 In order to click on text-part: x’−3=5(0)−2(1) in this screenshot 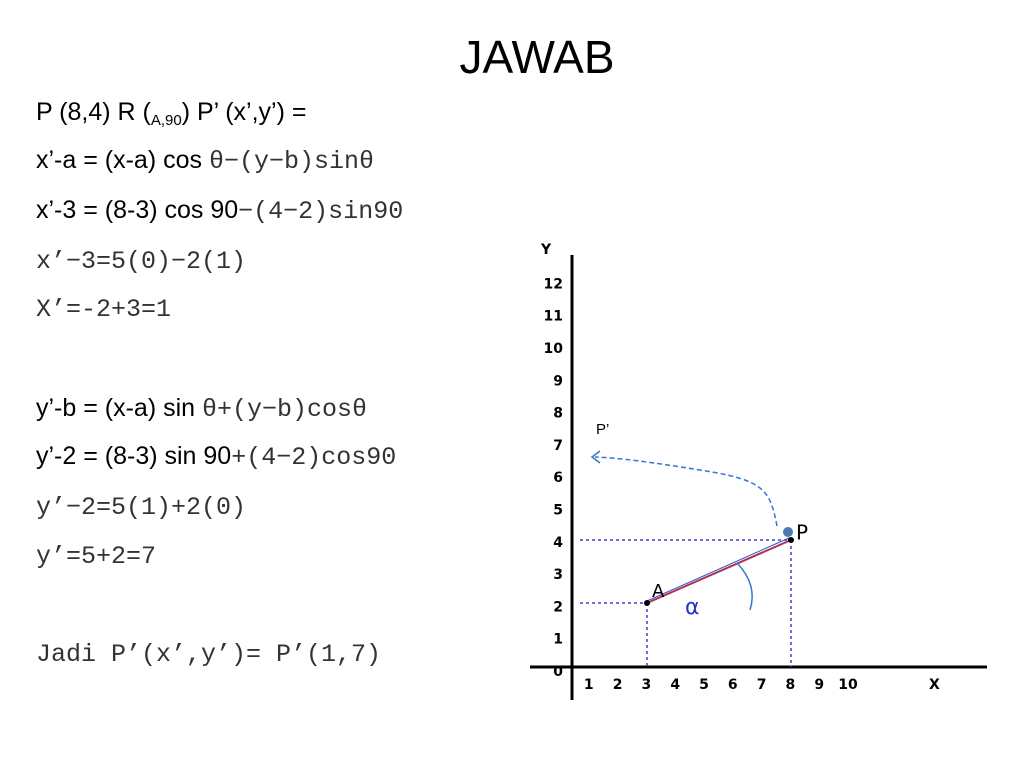, I will do `click(141, 261)`.